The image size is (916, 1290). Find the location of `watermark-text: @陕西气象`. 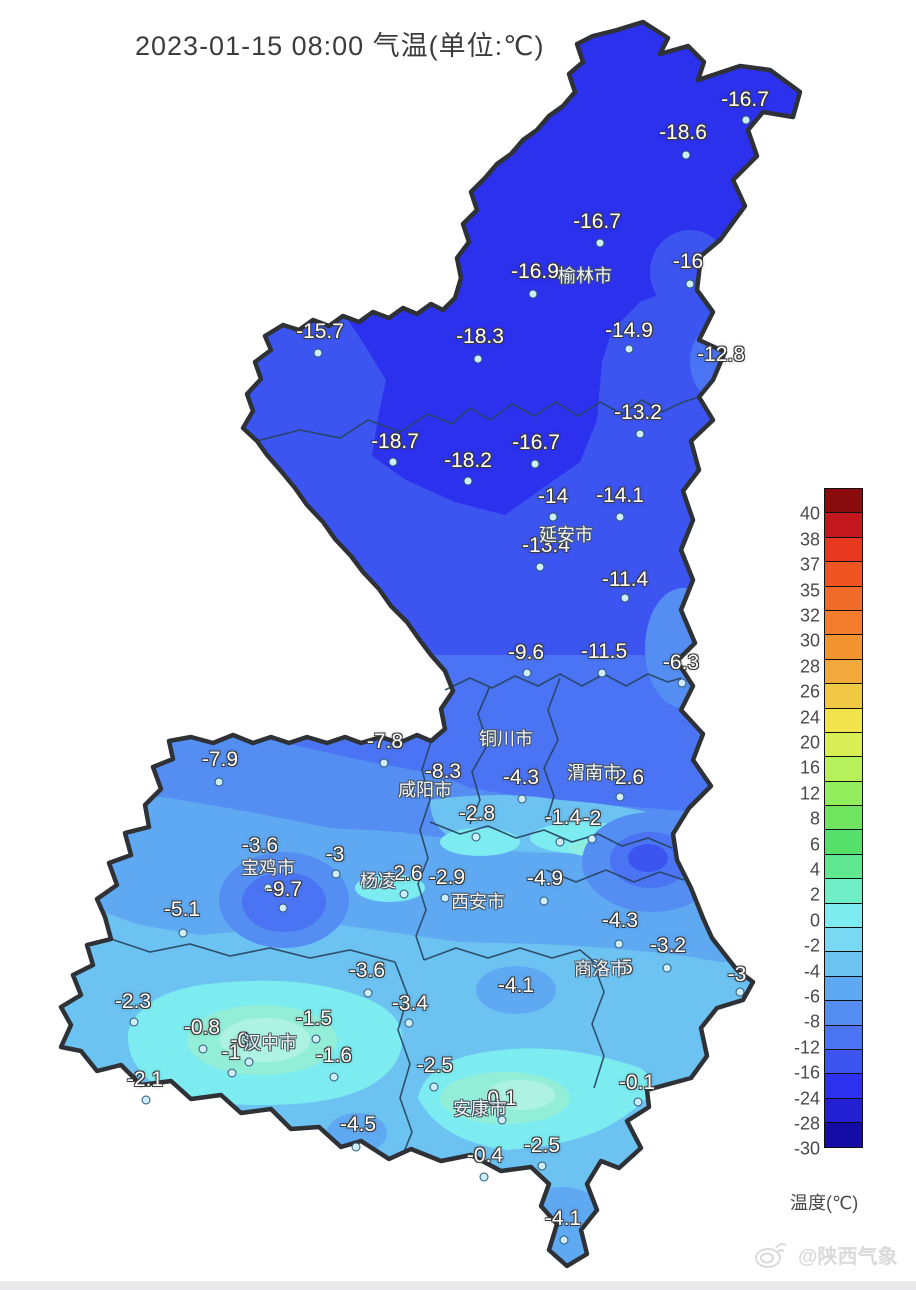

watermark-text: @陕西气象 is located at coordinates (848, 1256).